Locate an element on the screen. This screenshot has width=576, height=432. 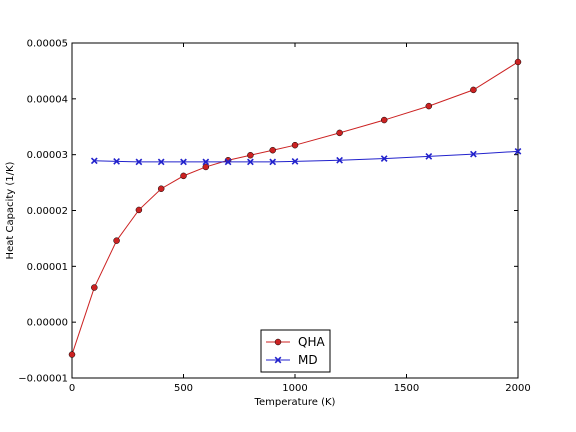
legend: QHA MD is located at coordinates (295, 351).